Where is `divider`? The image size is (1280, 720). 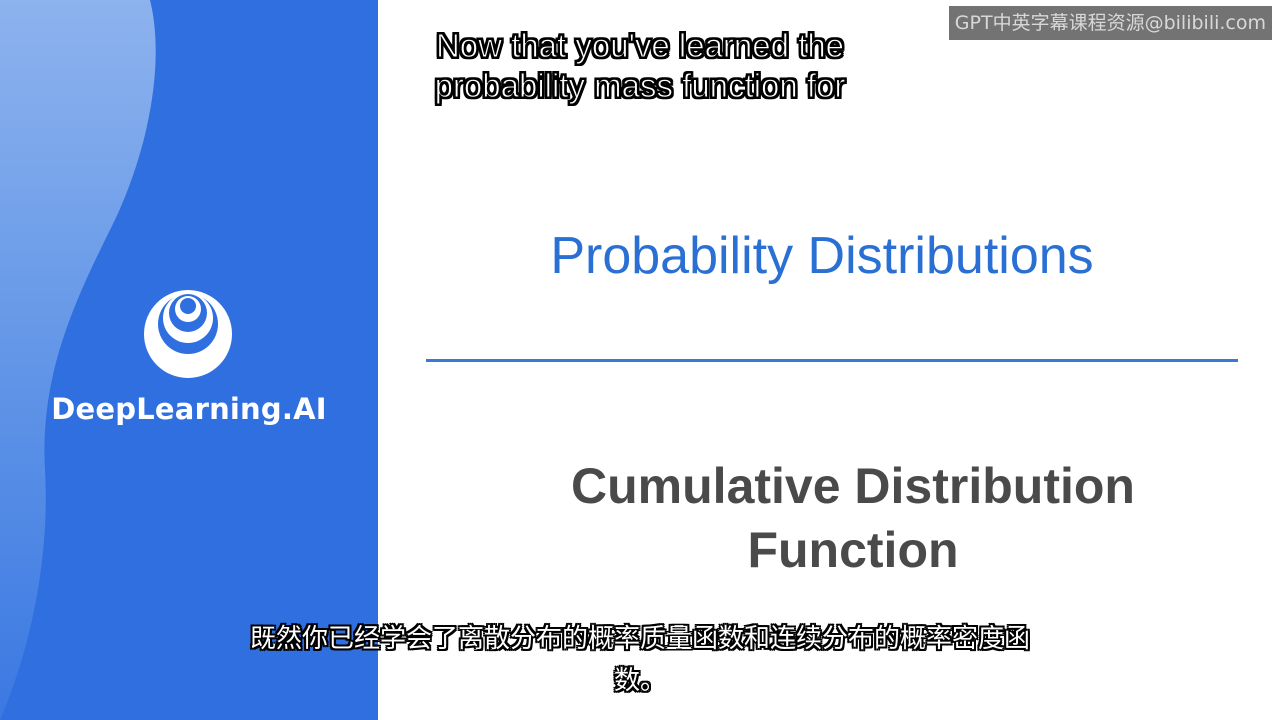 divider is located at coordinates (832, 360).